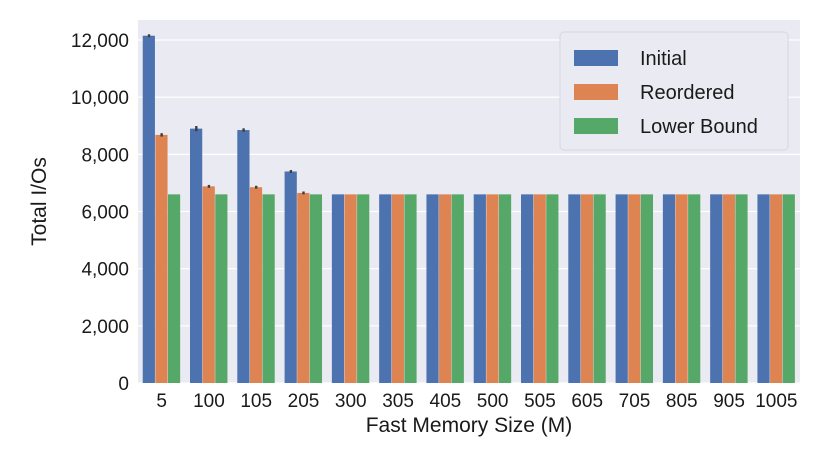 This screenshot has width=830, height=467. I want to click on error-bars, so click(226, 114).